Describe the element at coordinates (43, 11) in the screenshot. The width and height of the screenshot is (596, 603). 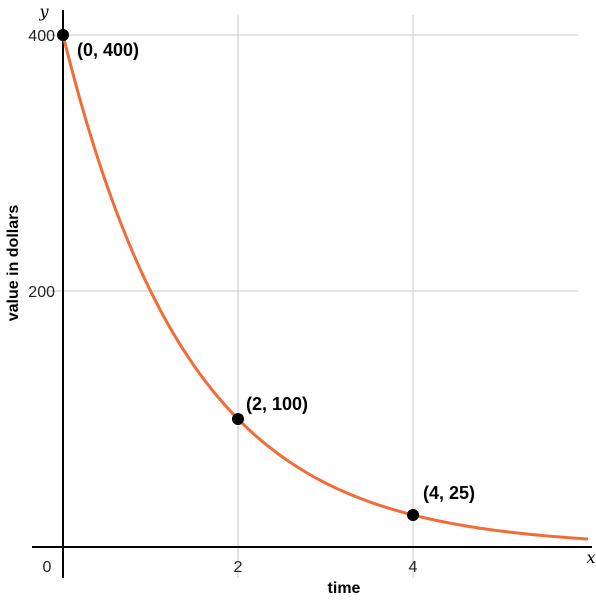
I see `y-variable-label: y` at that location.